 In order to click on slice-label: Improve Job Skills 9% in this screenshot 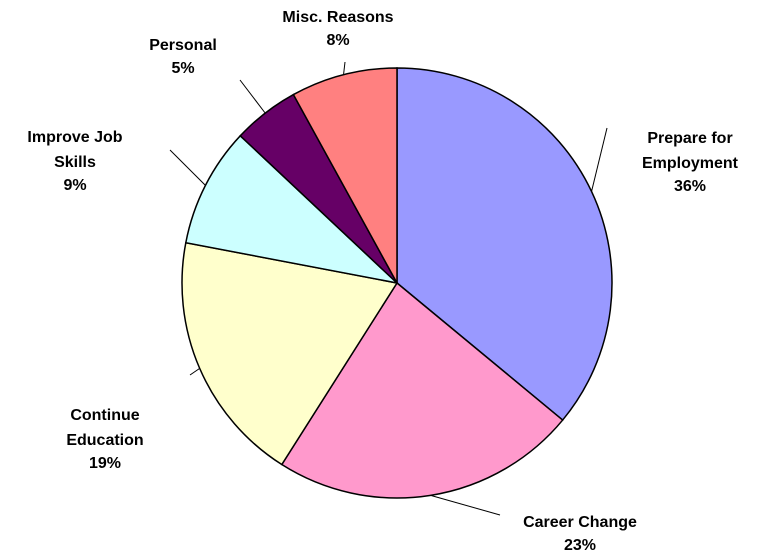, I will do `click(75, 161)`.